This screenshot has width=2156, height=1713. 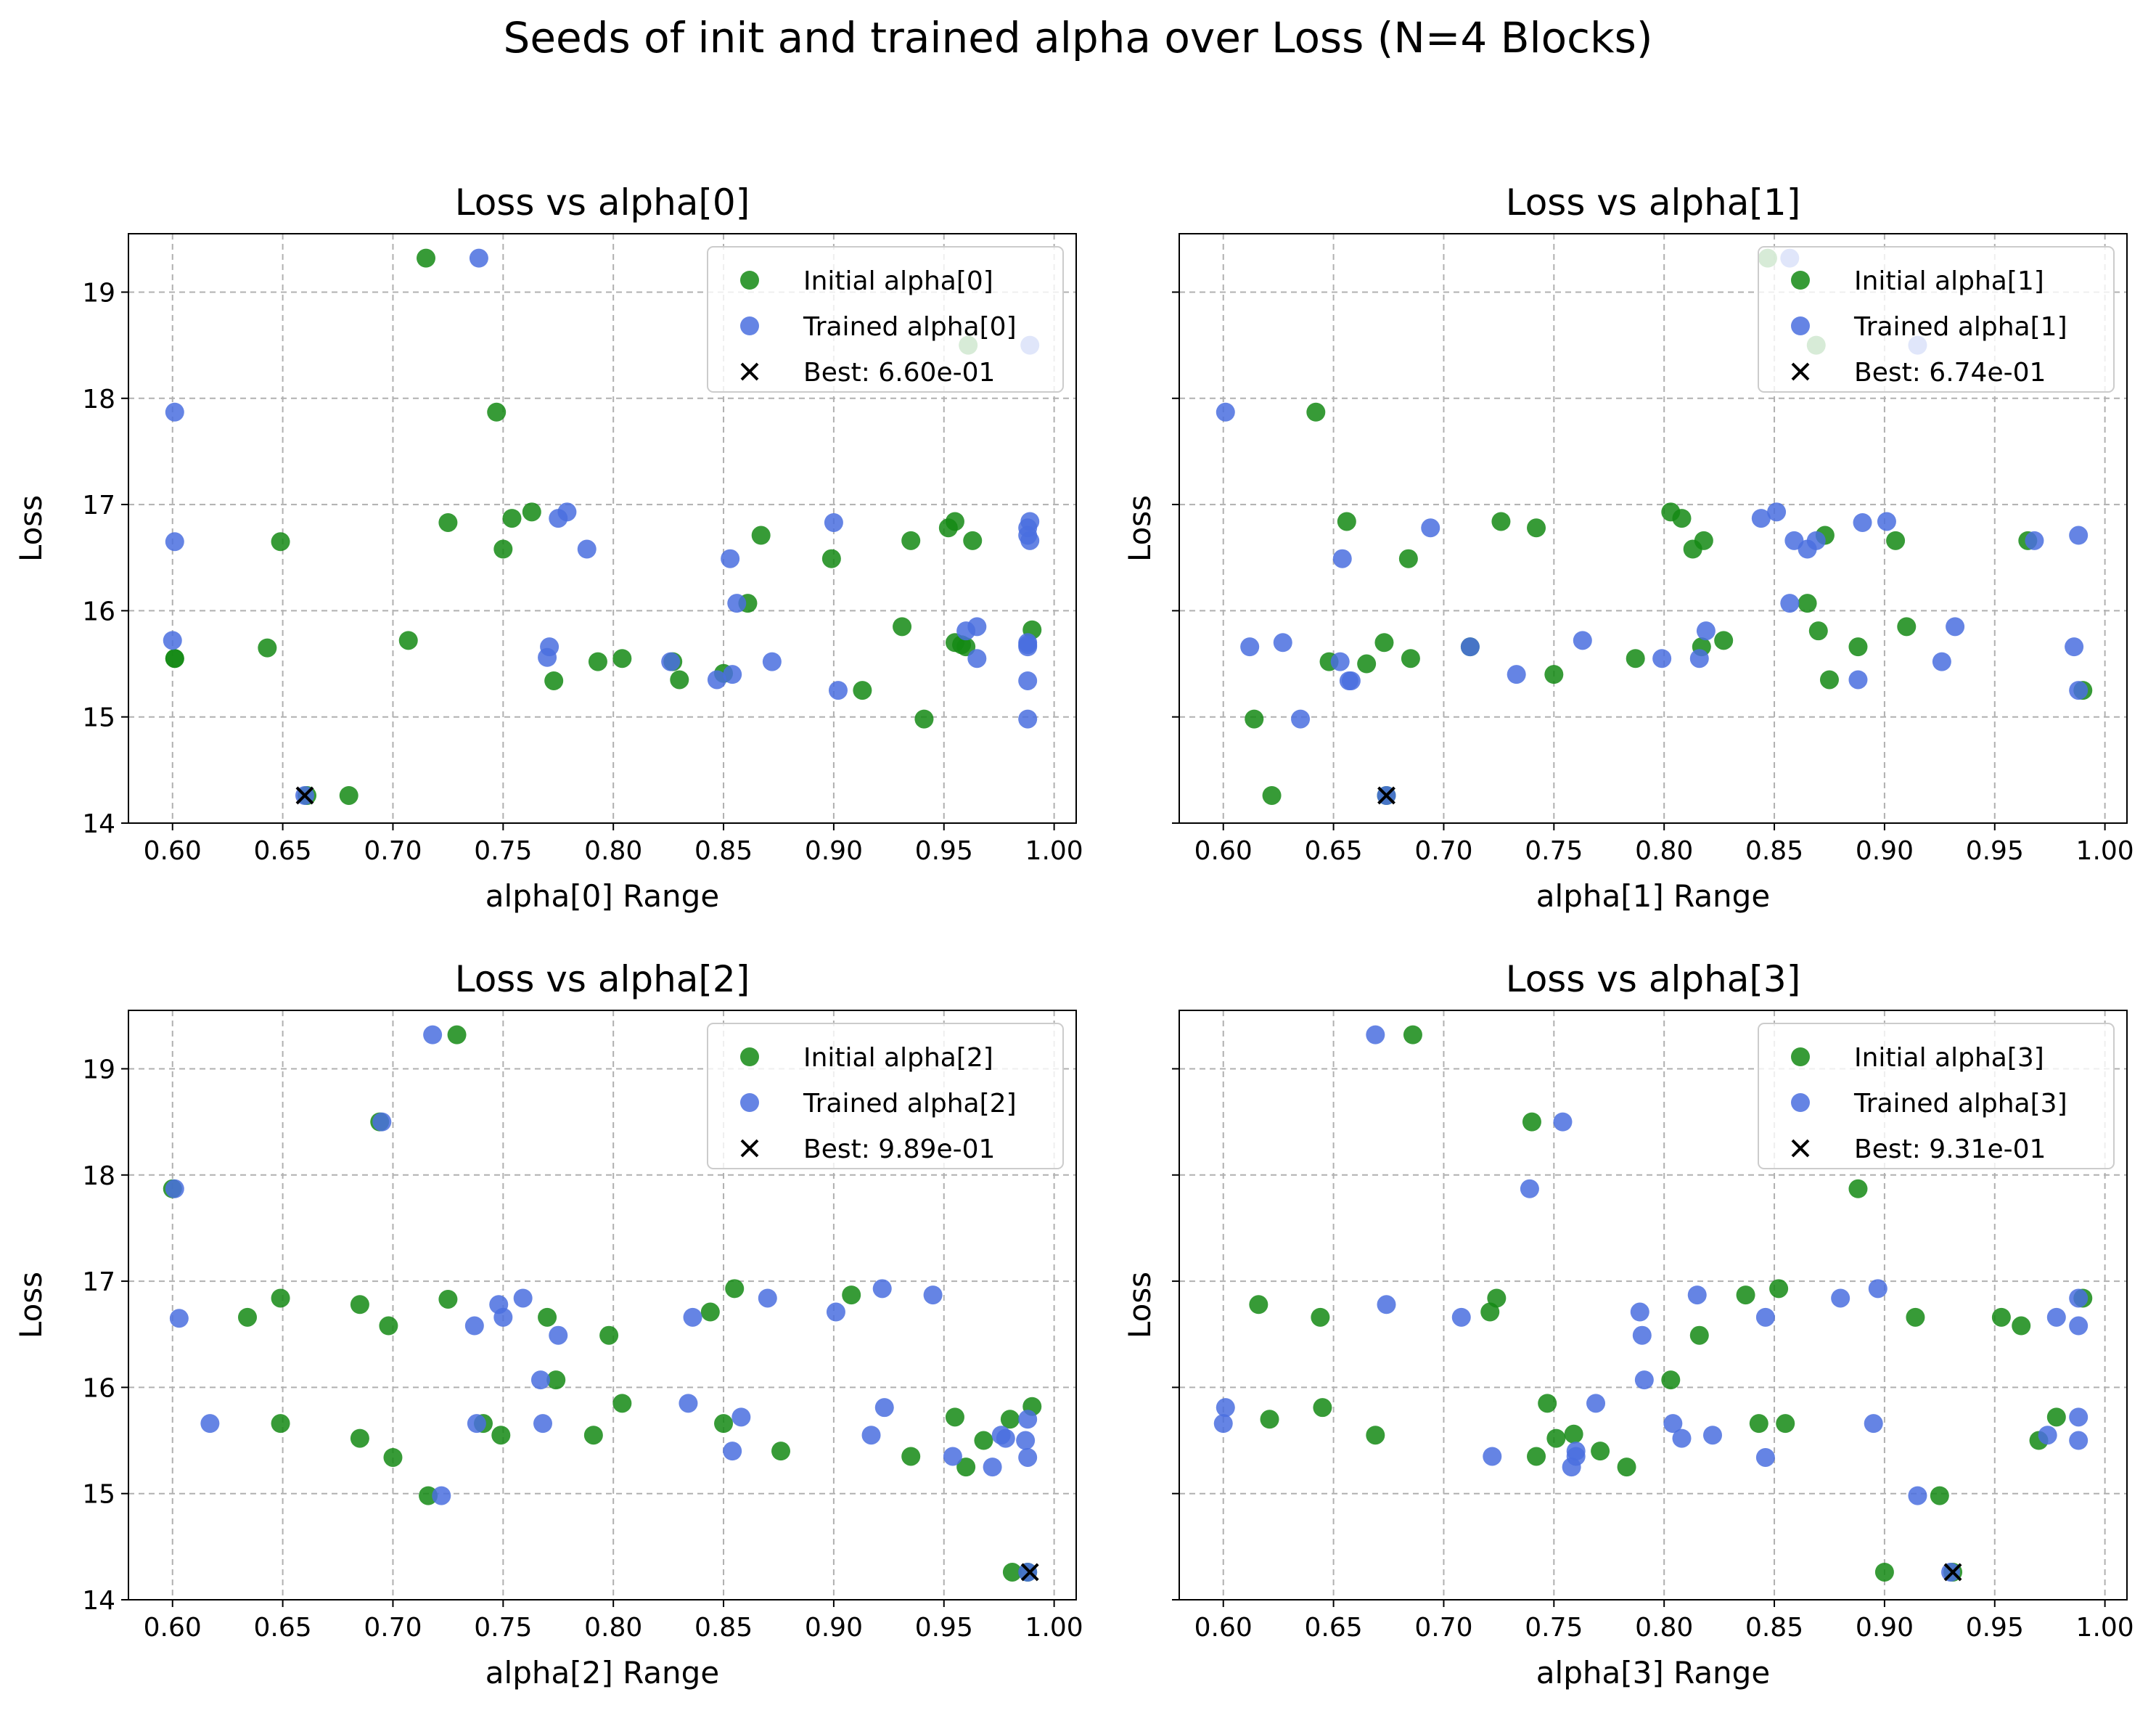 What do you see at coordinates (98, 399) in the screenshot?
I see `y-tick-label: 18` at bounding box center [98, 399].